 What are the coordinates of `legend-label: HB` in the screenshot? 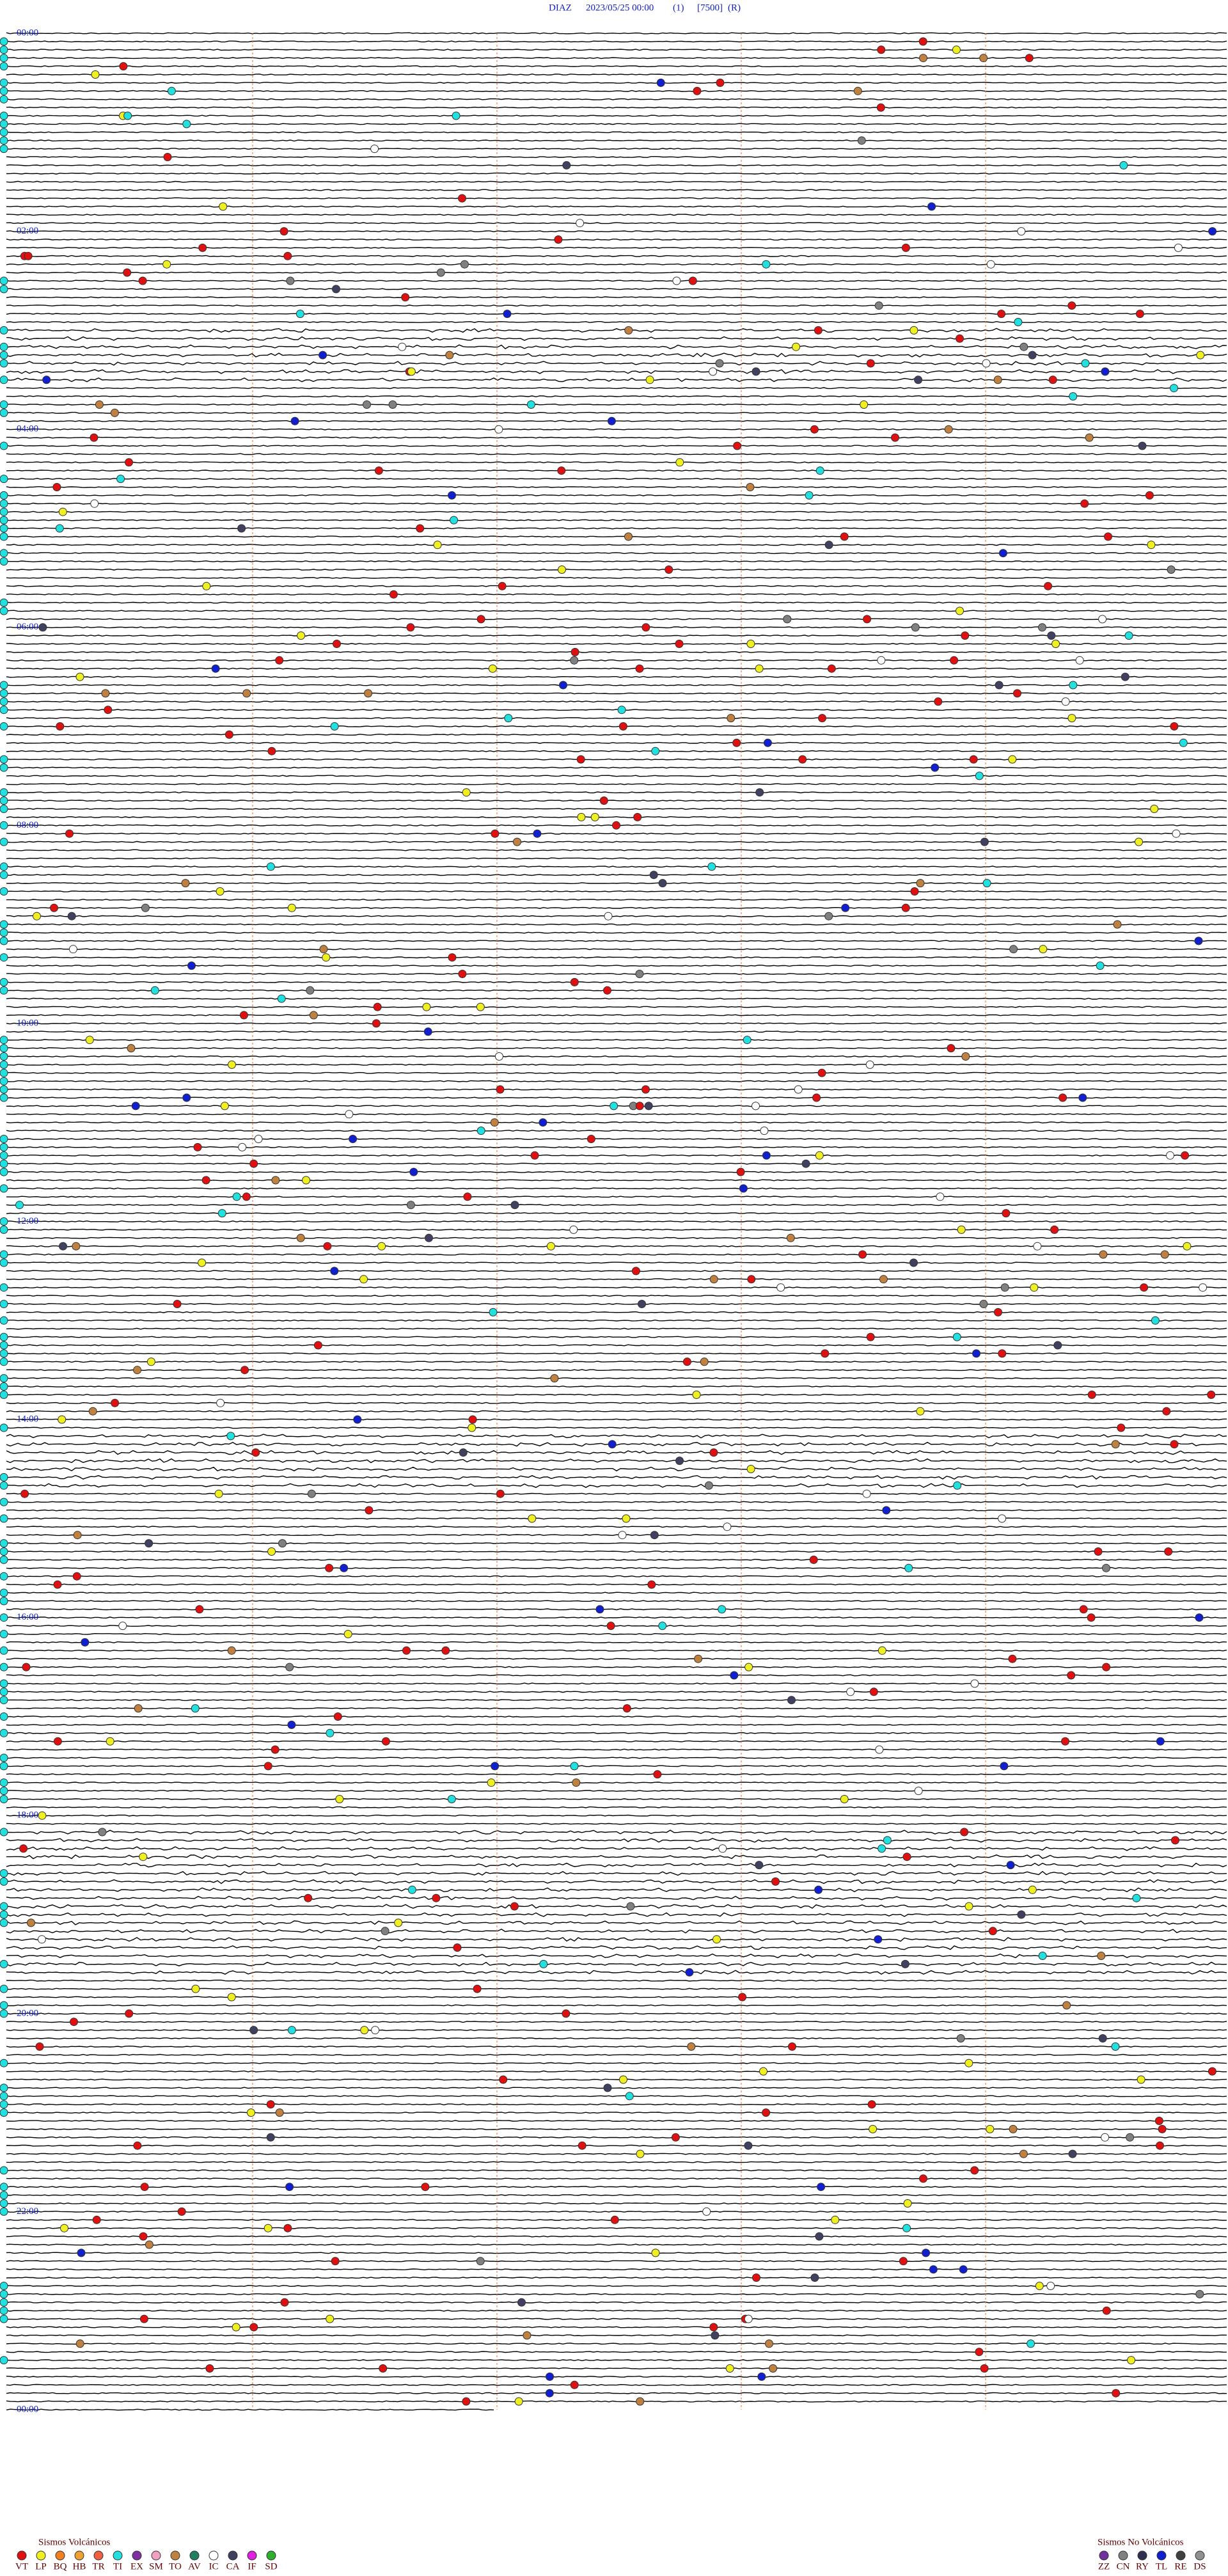 It's located at (79, 2566).